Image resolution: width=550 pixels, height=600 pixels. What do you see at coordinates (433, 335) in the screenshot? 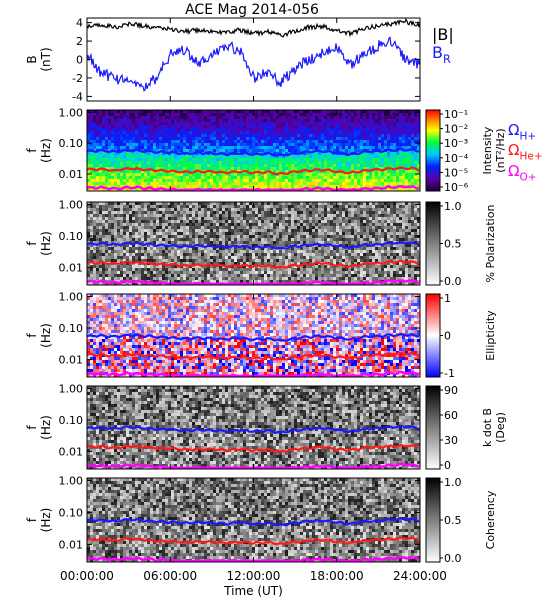
I see `ellipticity-colorbar` at bounding box center [433, 335].